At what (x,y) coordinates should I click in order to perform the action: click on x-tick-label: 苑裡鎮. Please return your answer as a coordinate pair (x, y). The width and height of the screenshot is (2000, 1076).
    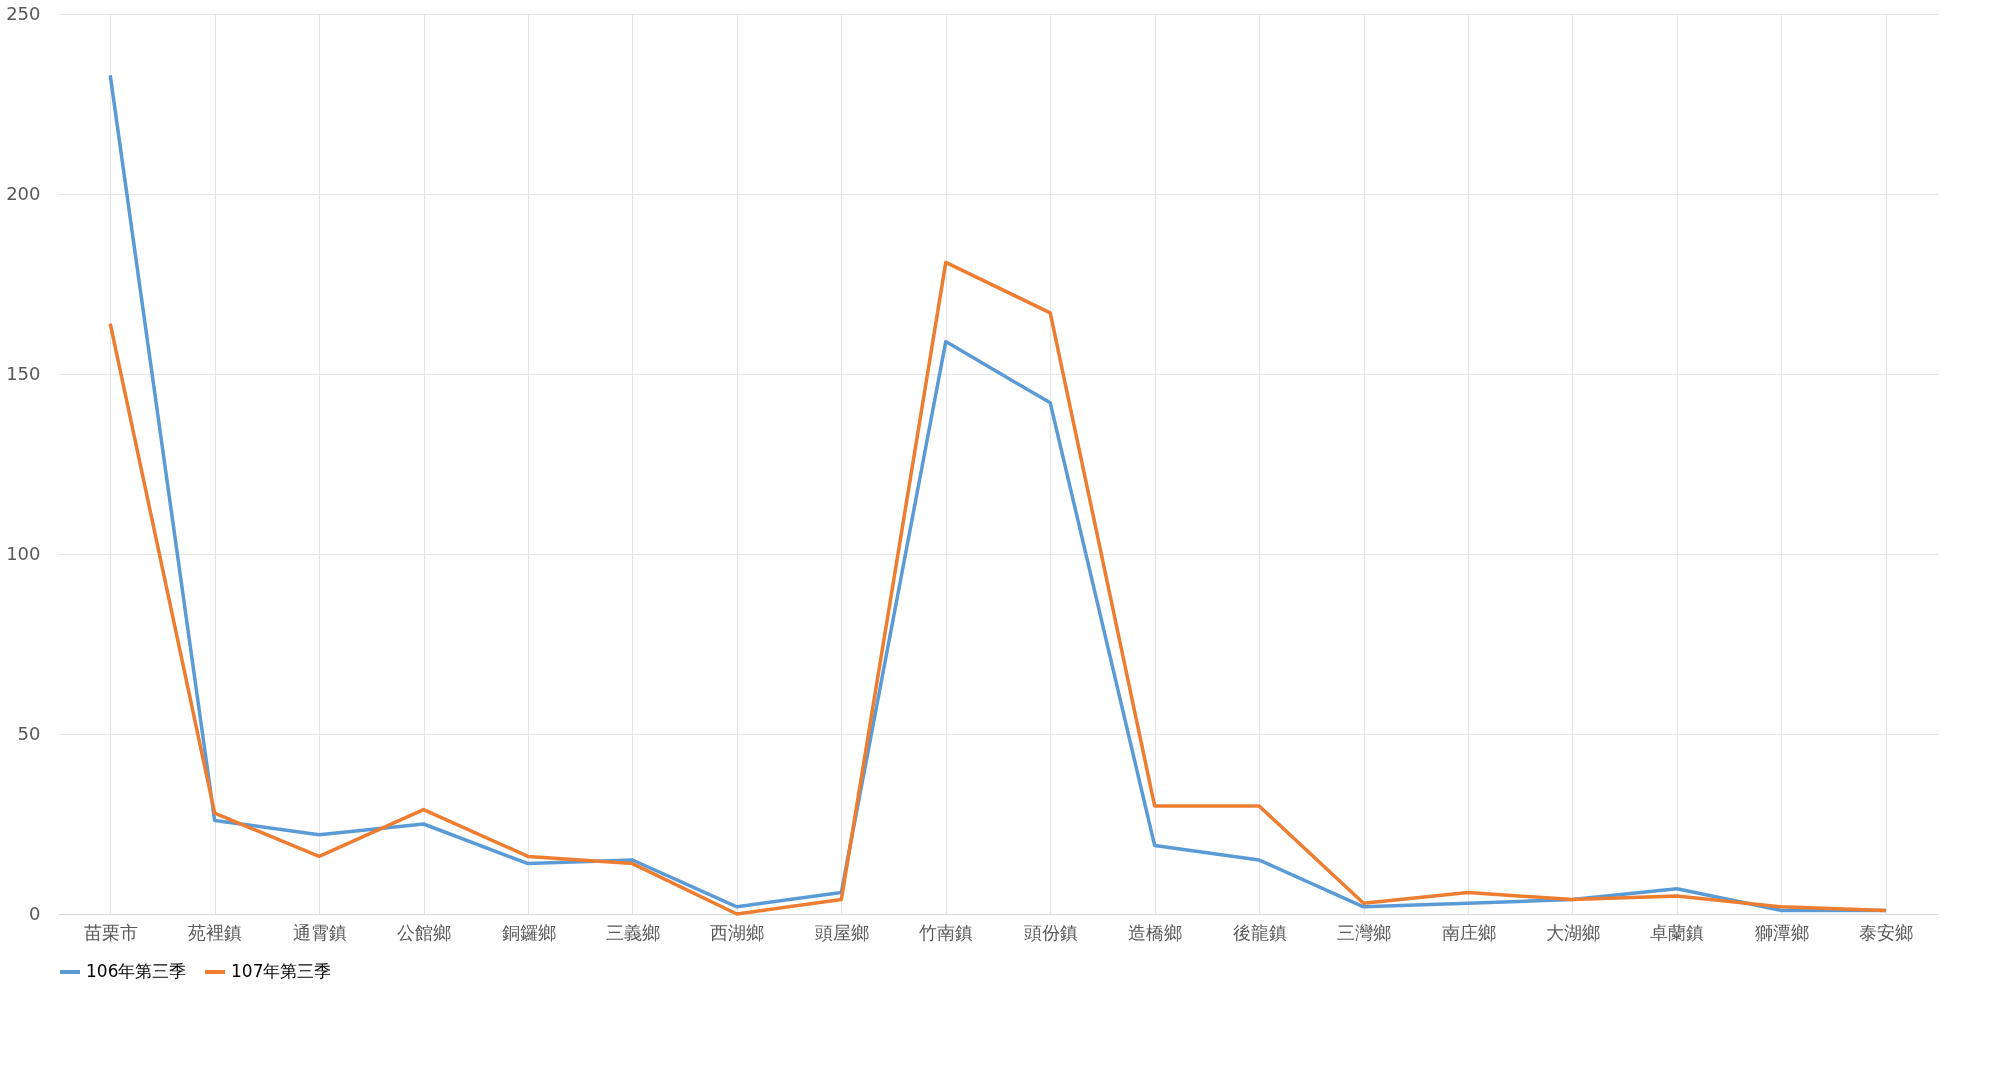
    Looking at the image, I should click on (215, 932).